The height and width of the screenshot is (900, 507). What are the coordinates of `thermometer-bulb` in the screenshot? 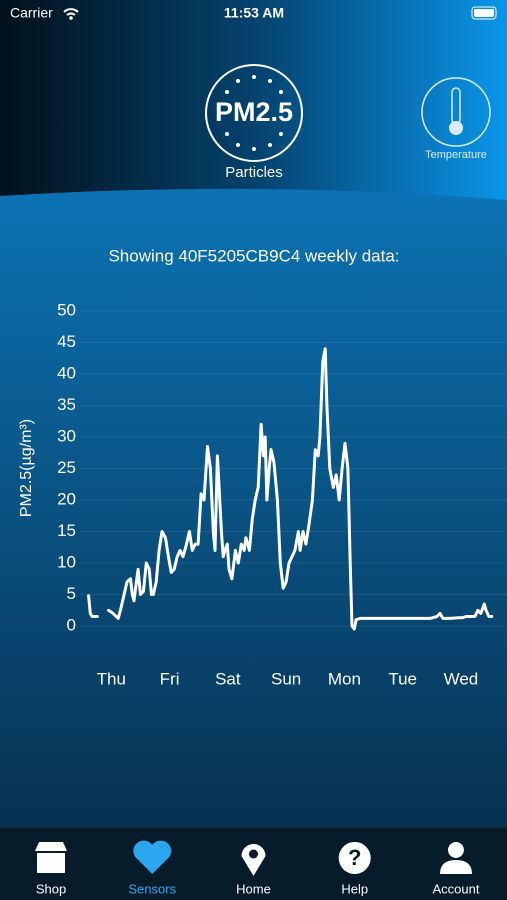 It's located at (456, 128).